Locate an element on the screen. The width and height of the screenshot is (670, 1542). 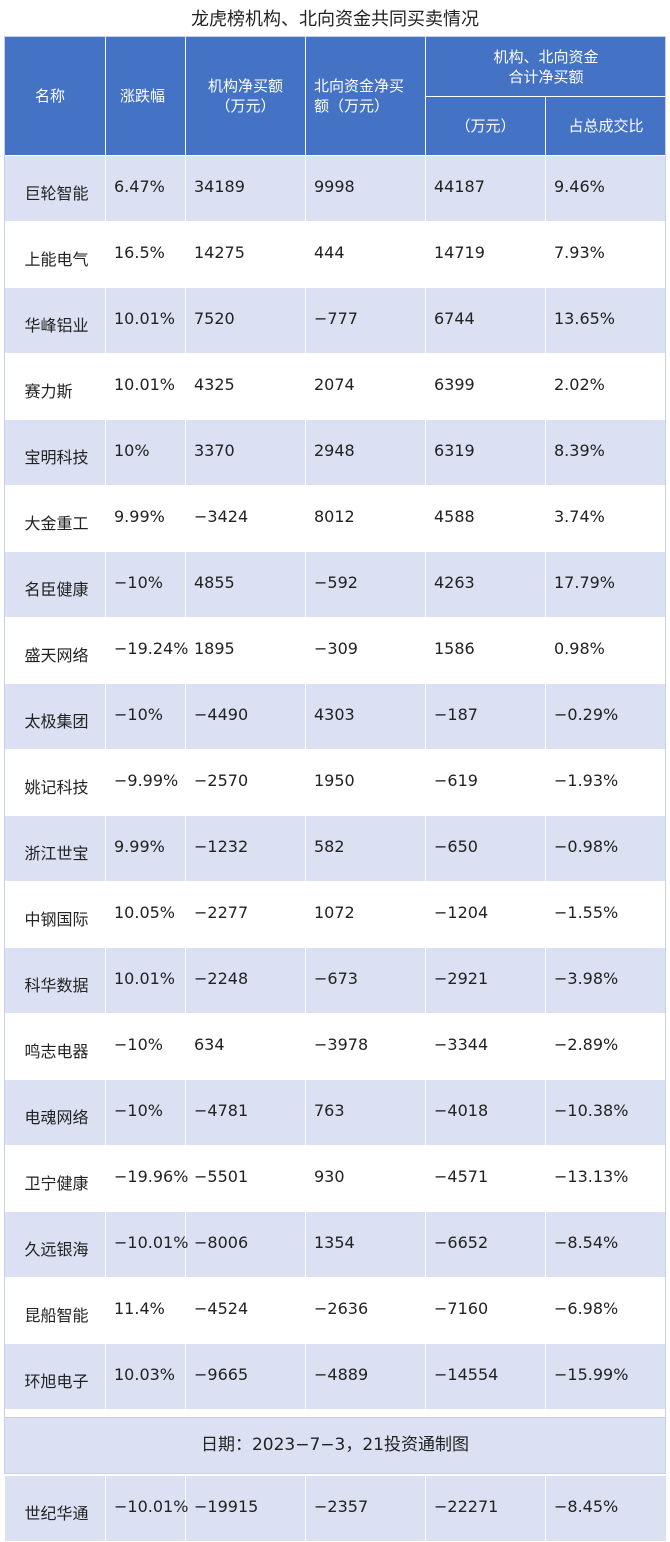
cell-north-net: −2636 is located at coordinates (365, 1310).